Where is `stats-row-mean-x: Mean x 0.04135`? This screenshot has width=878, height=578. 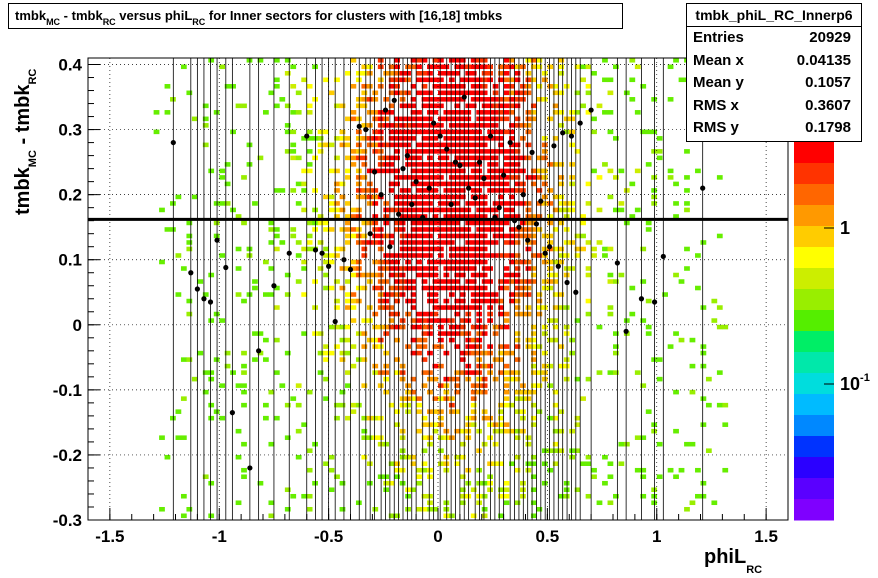
stats-row-mean-x: Mean x 0.04135 is located at coordinates (774, 61).